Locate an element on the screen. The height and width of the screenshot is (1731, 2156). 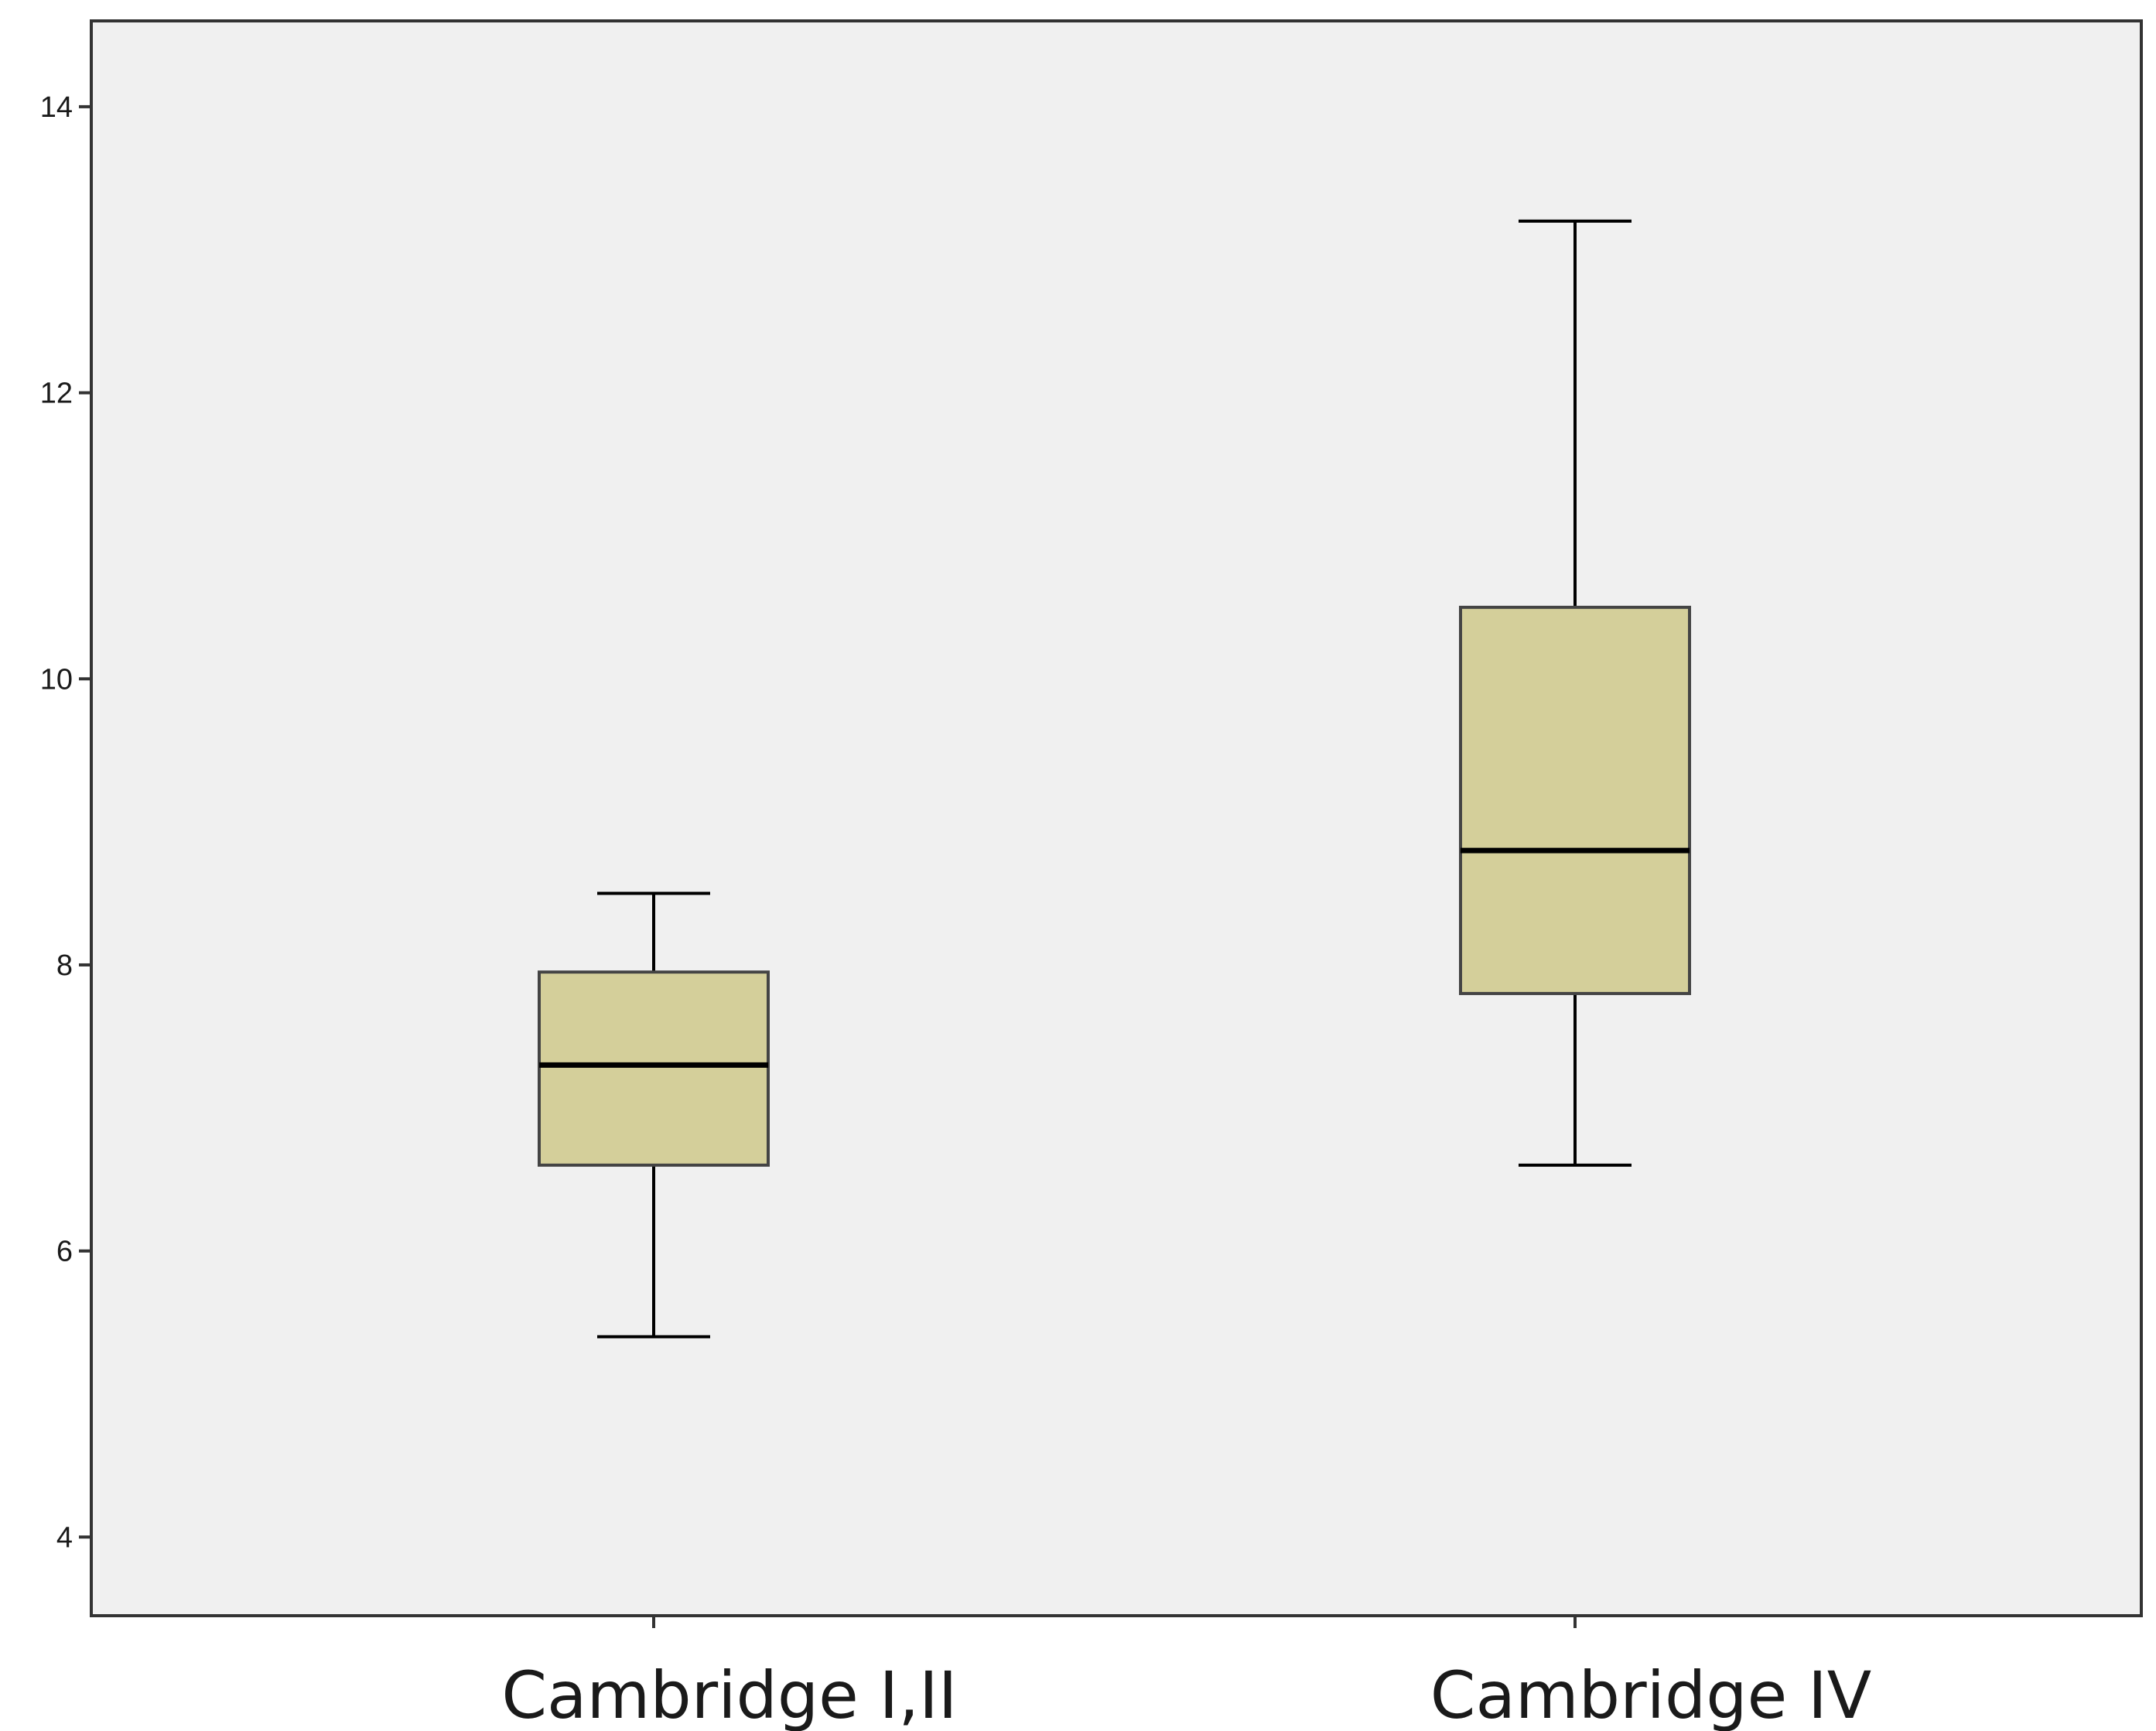
x-axis: Cambridge I,II Cambridge IV is located at coordinates (1186, 1673).